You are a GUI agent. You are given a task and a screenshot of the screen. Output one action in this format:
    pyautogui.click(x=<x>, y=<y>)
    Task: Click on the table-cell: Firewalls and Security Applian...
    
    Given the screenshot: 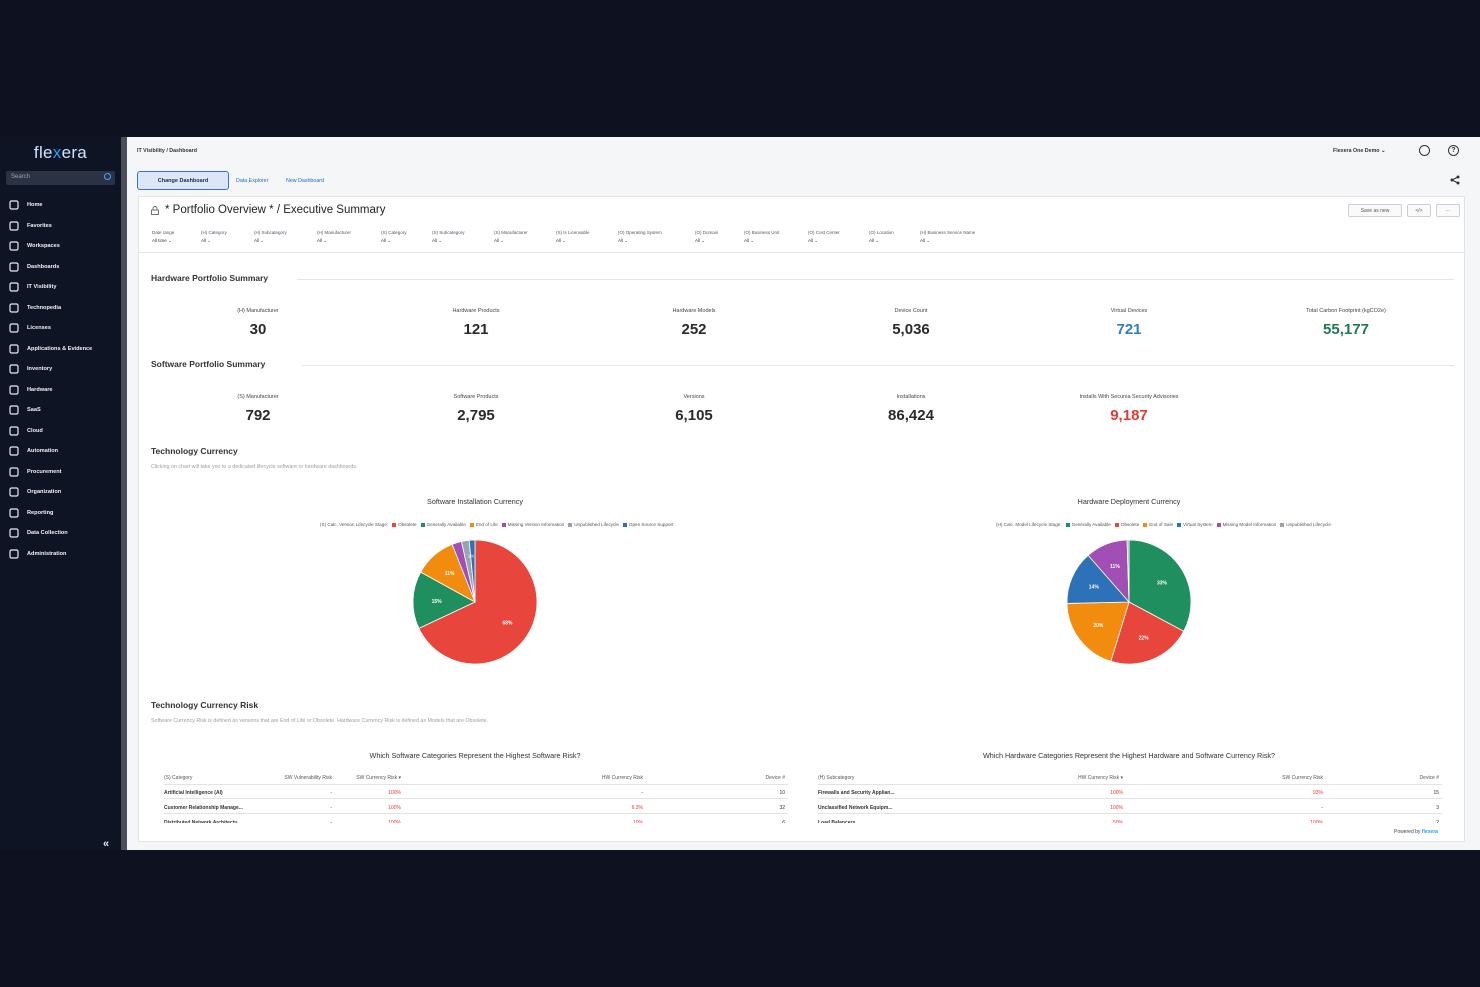 What is the action you would take?
    pyautogui.click(x=856, y=793)
    